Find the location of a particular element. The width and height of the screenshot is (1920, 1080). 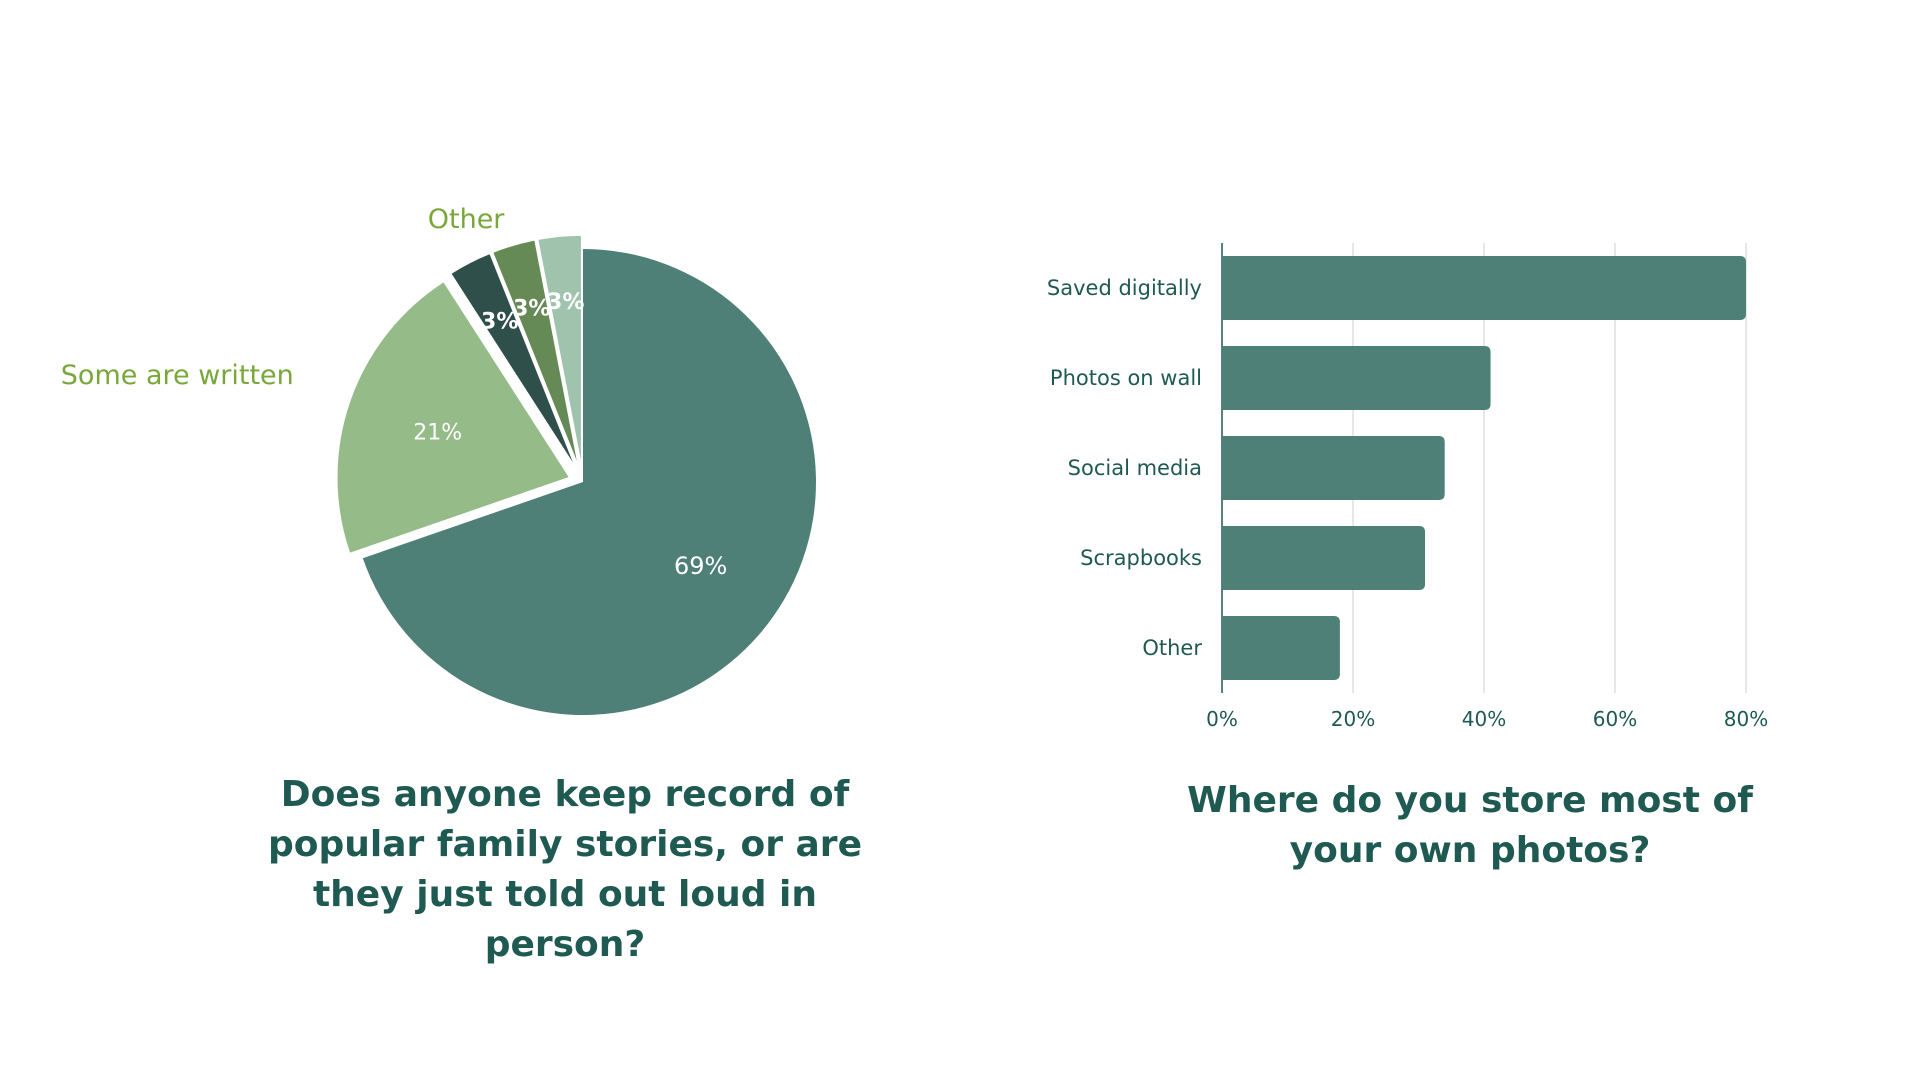

category-label-0: Saved digitally is located at coordinates (1124, 288).